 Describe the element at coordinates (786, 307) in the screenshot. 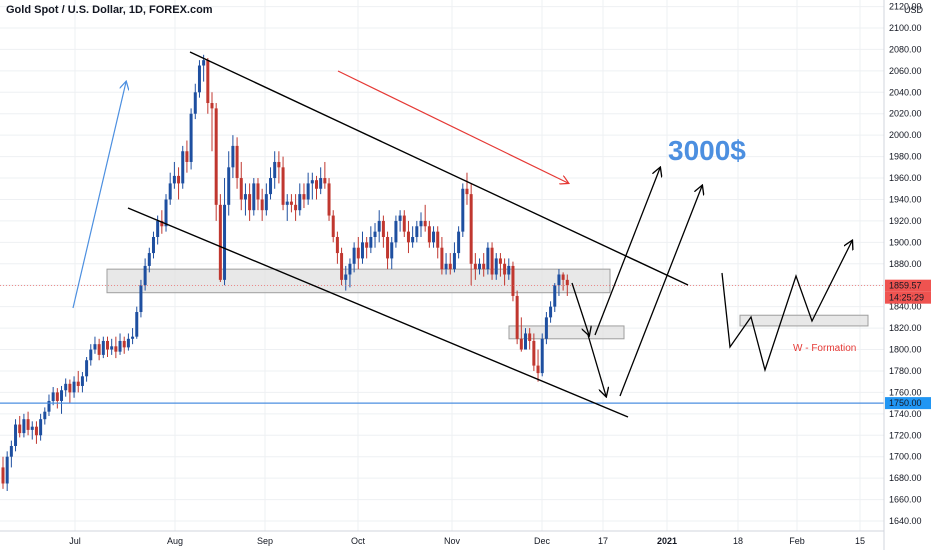

I see `w-formation-path` at that location.